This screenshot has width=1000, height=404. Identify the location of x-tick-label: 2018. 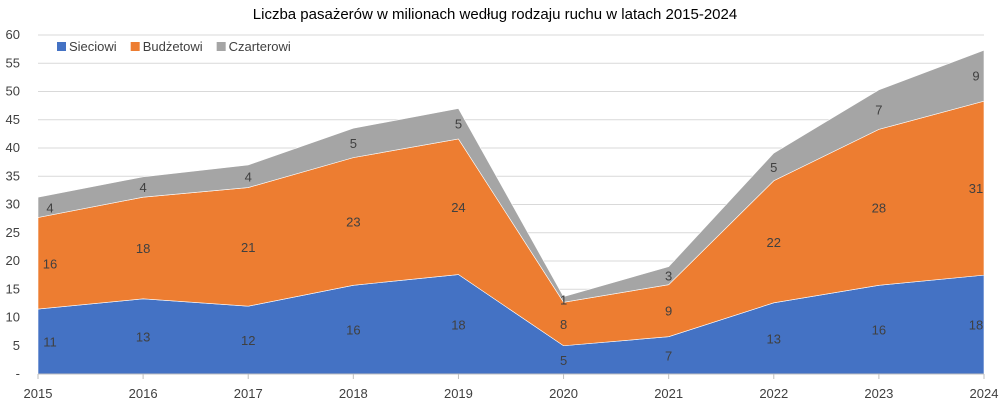
(353, 393).